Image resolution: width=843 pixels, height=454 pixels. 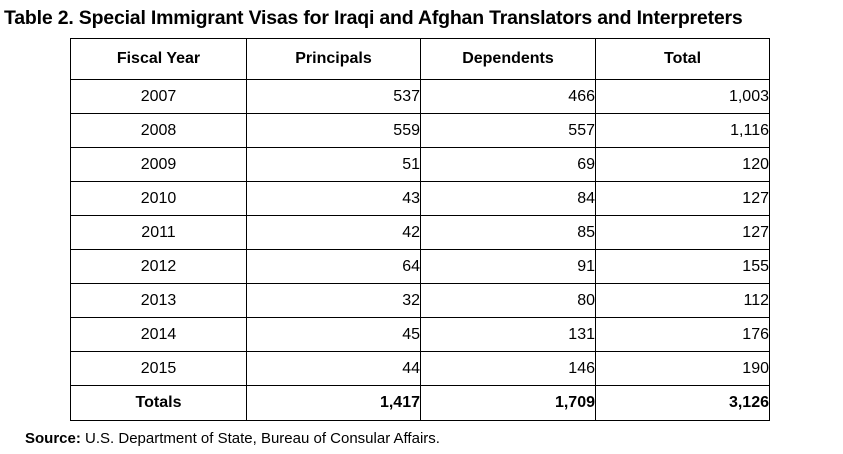 What do you see at coordinates (333, 403) in the screenshot?
I see `totals-principals: 1,417` at bounding box center [333, 403].